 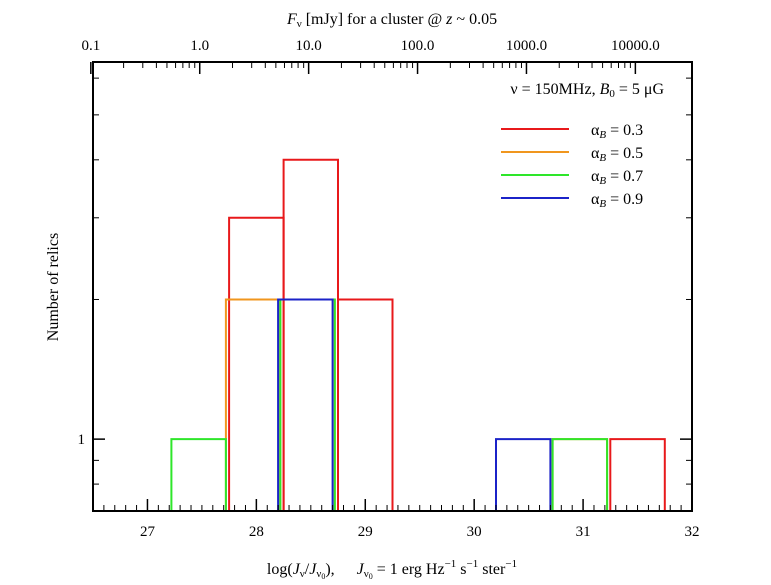 I want to click on top-tick-label: 1.0, so click(x=199, y=46).